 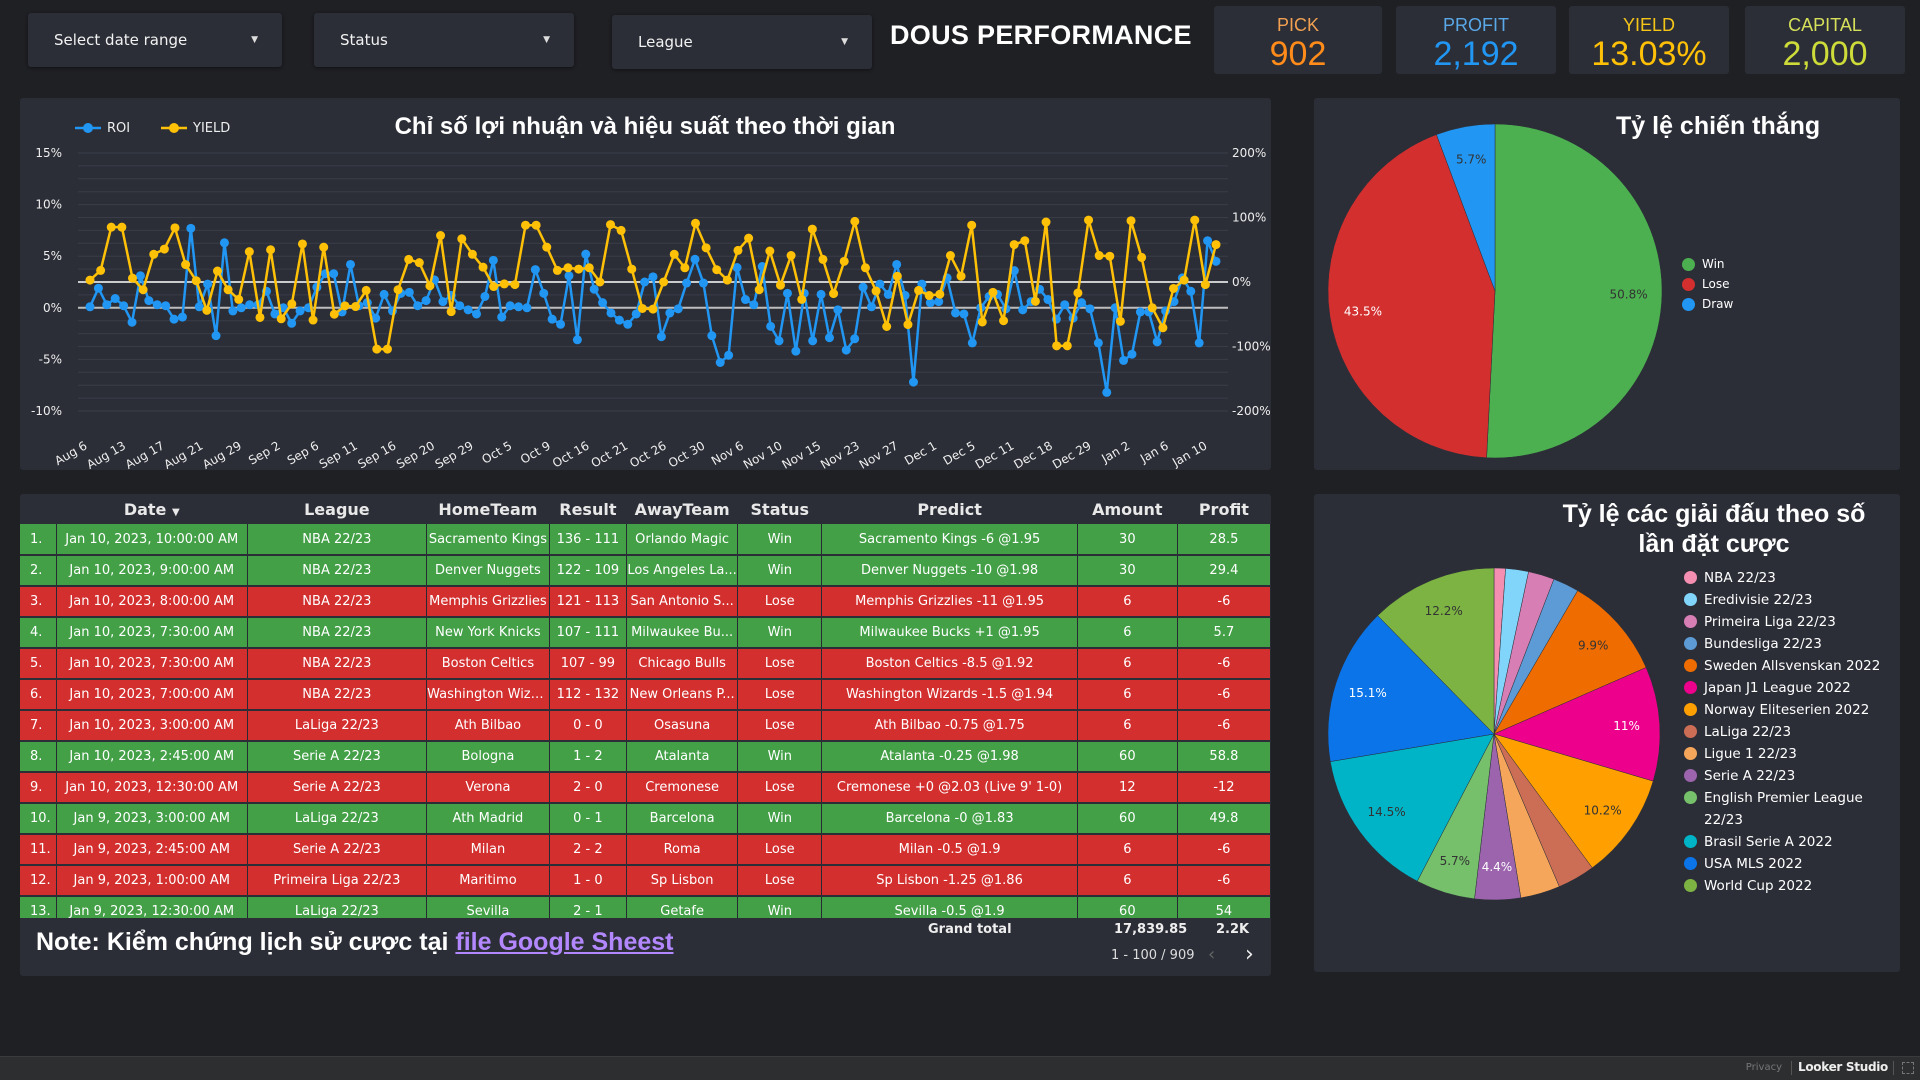 I want to click on legend-item: Sweden Allsvenskan 2022, so click(x=1789, y=666).